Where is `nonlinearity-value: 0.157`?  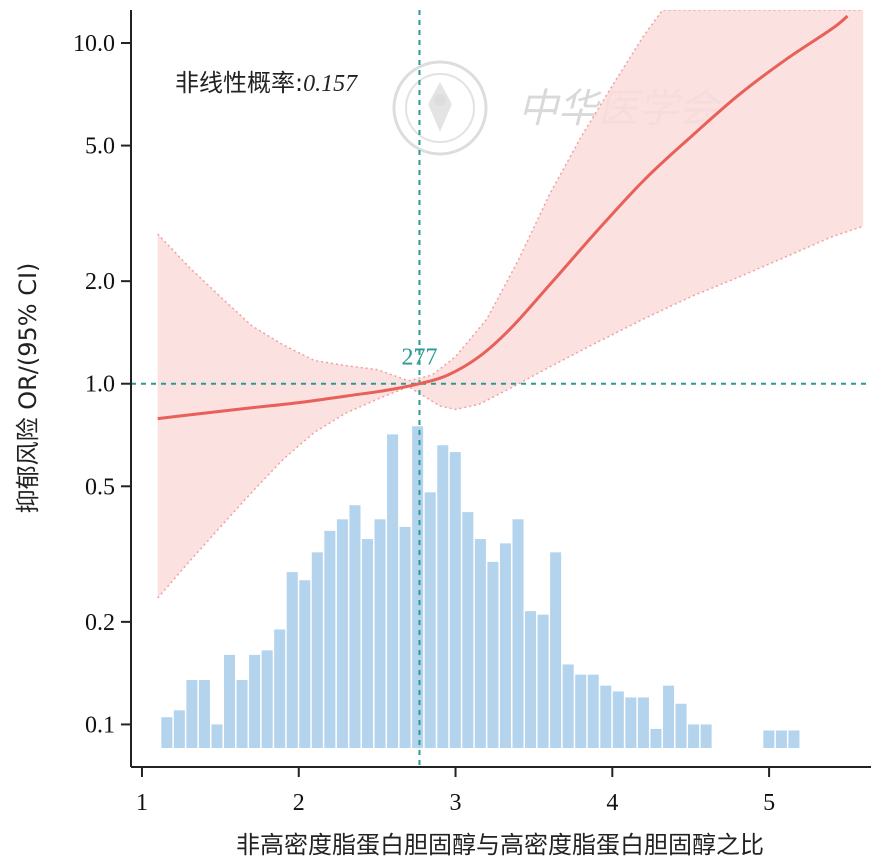 nonlinearity-value: 0.157 is located at coordinates (330, 84).